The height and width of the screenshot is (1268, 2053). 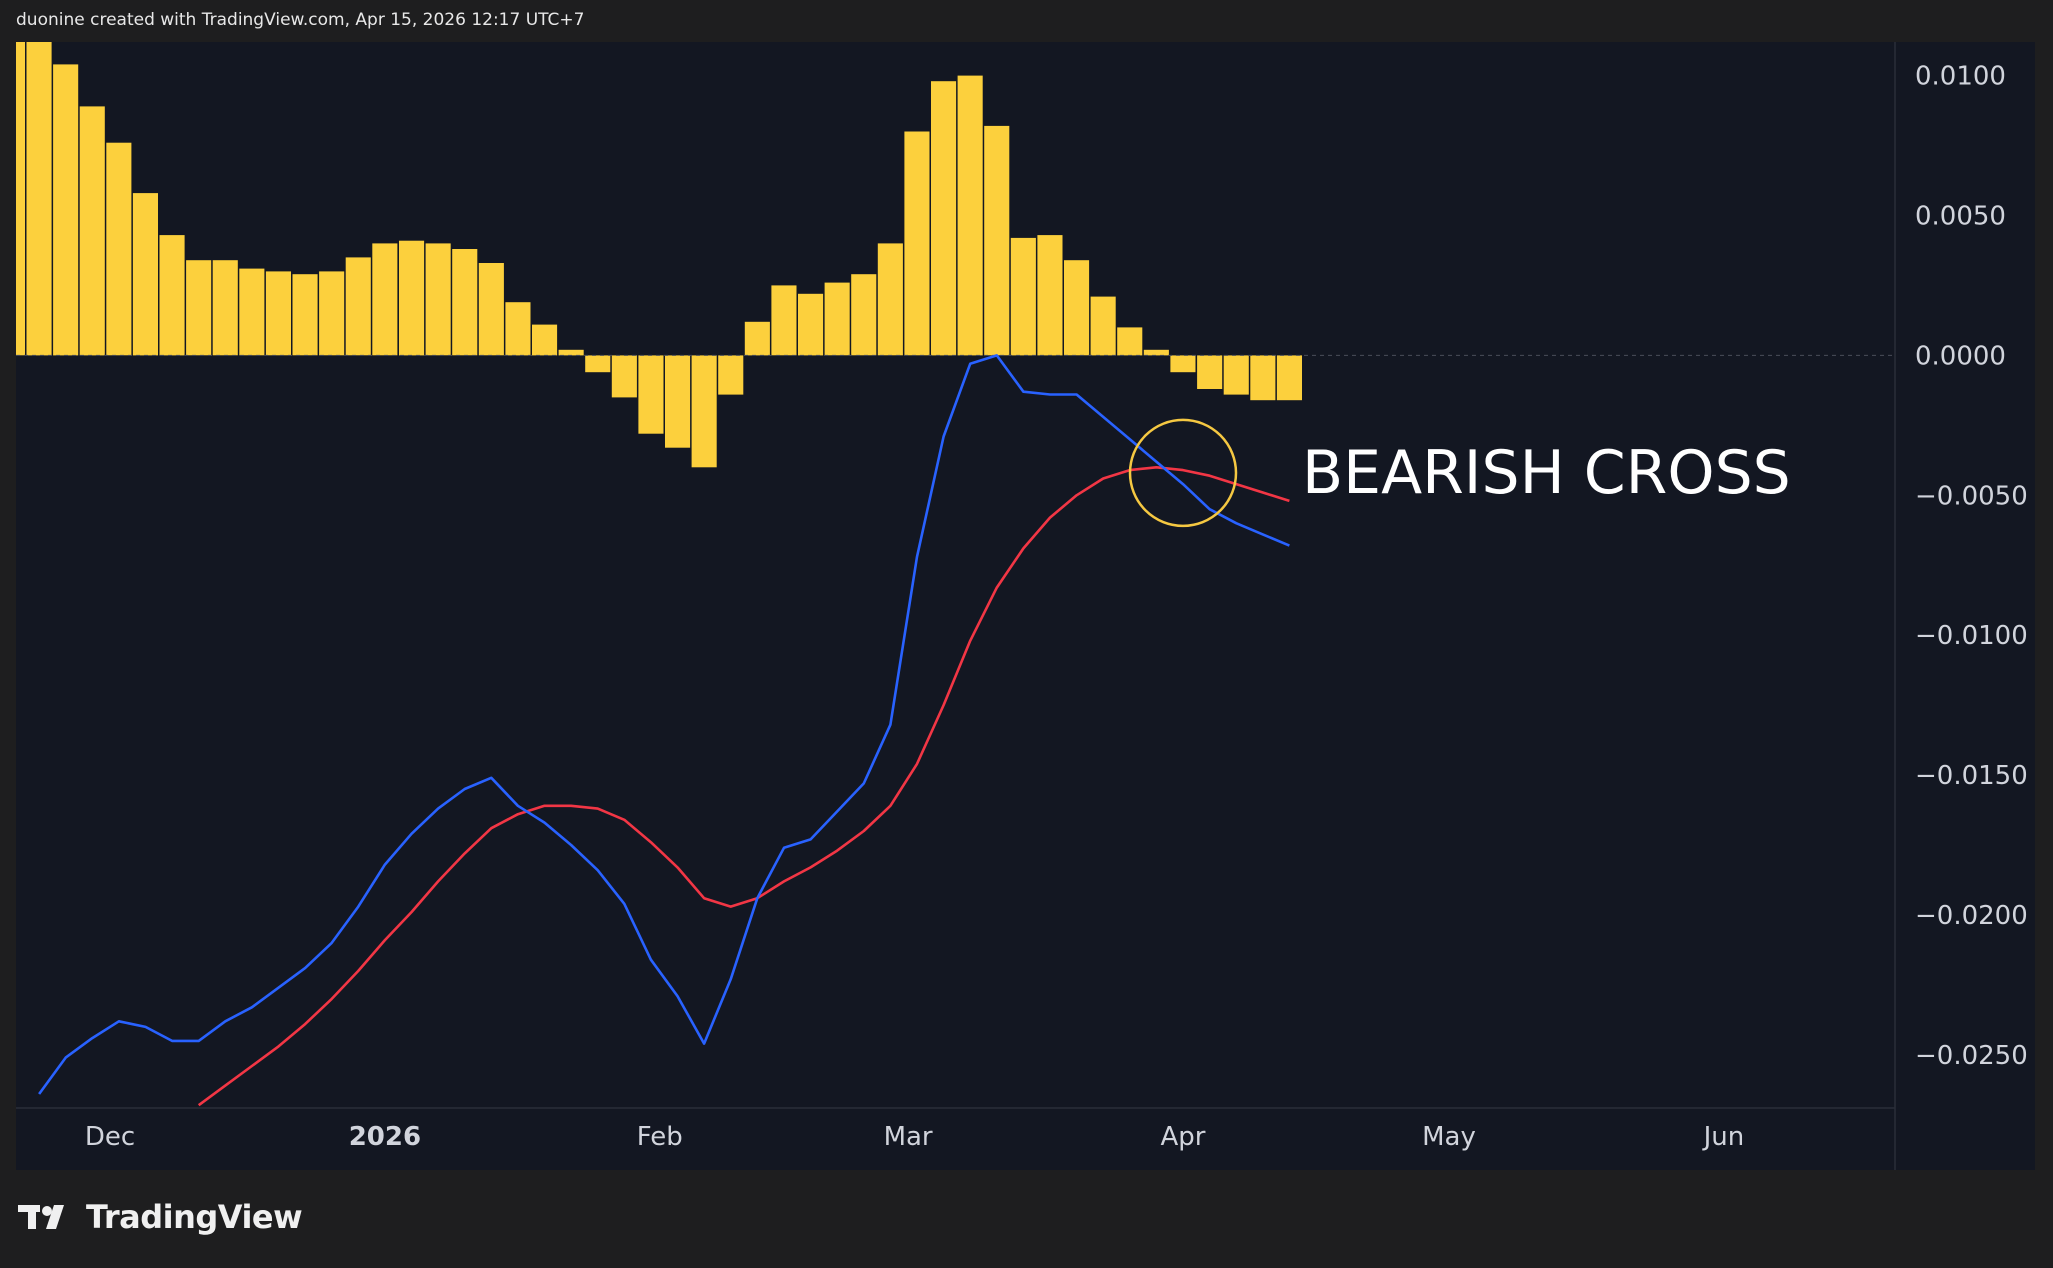 I want to click on y-tick-label: −0.0150, so click(x=1971, y=776).